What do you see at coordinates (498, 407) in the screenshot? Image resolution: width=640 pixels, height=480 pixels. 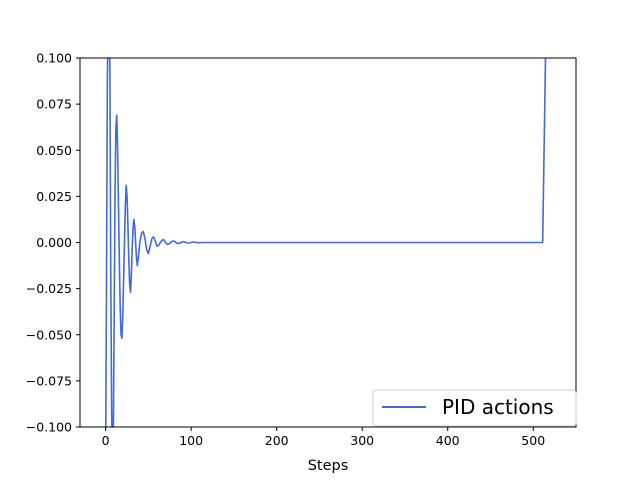 I see `legend-label: PID actions` at bounding box center [498, 407].